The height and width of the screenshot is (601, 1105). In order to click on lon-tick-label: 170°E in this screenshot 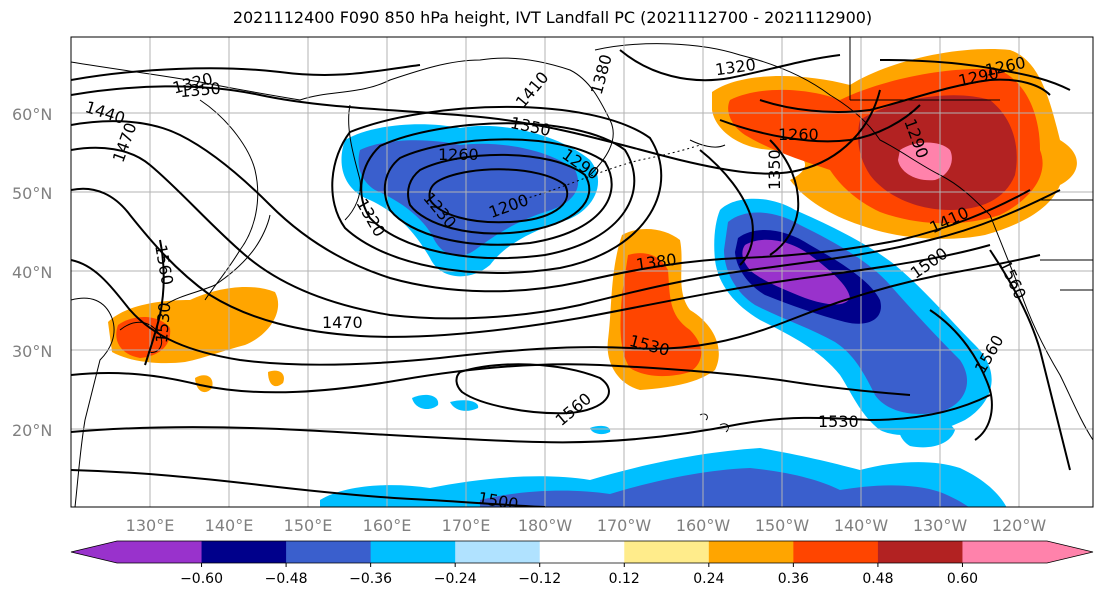, I will do `click(466, 525)`.